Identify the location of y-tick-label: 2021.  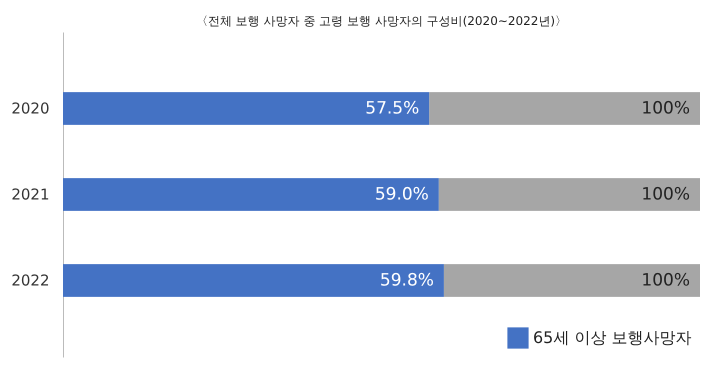
(30, 195).